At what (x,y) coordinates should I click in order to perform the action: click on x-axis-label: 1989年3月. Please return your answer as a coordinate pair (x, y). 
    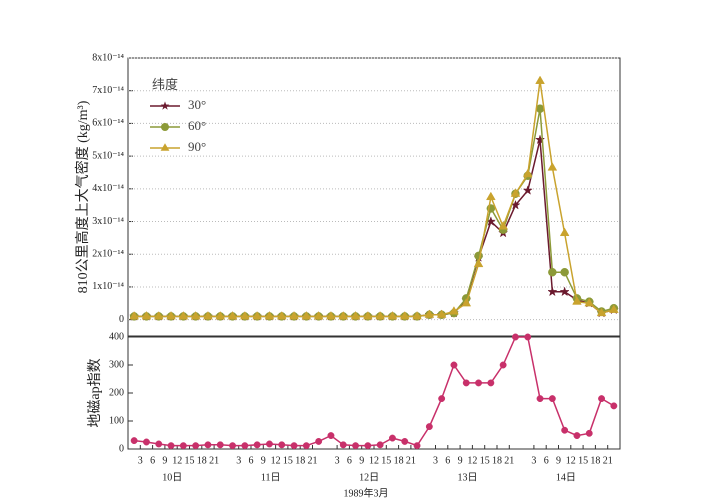
    Looking at the image, I should click on (366, 492).